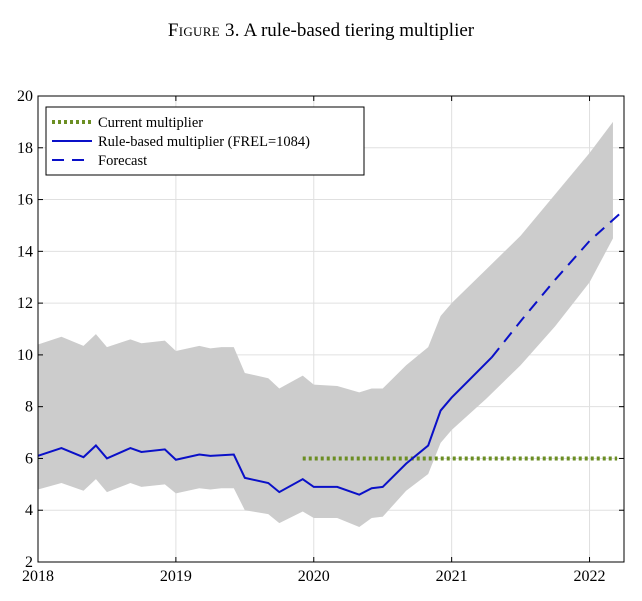  Describe the element at coordinates (452, 576) in the screenshot. I see `x-tick-label: 2021` at that location.